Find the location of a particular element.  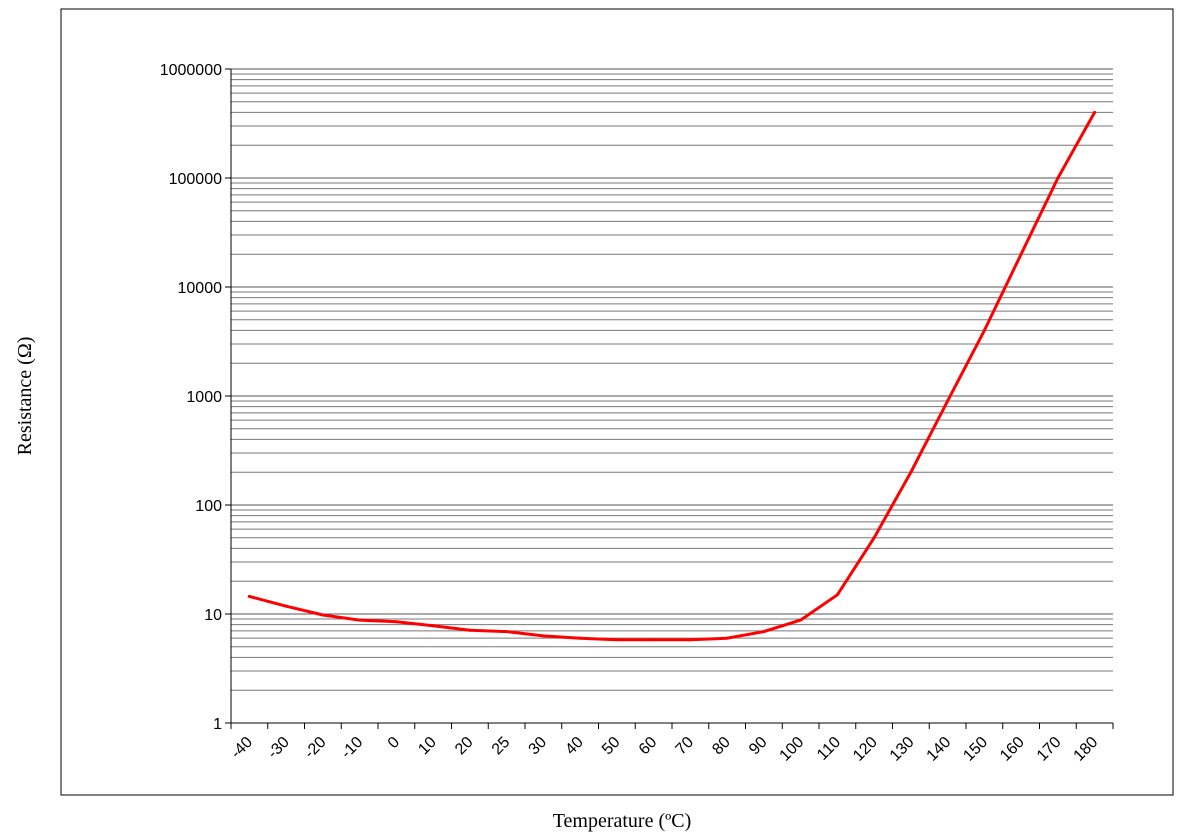

y-axis-title: Resistance (Ω) is located at coordinates (25, 396).